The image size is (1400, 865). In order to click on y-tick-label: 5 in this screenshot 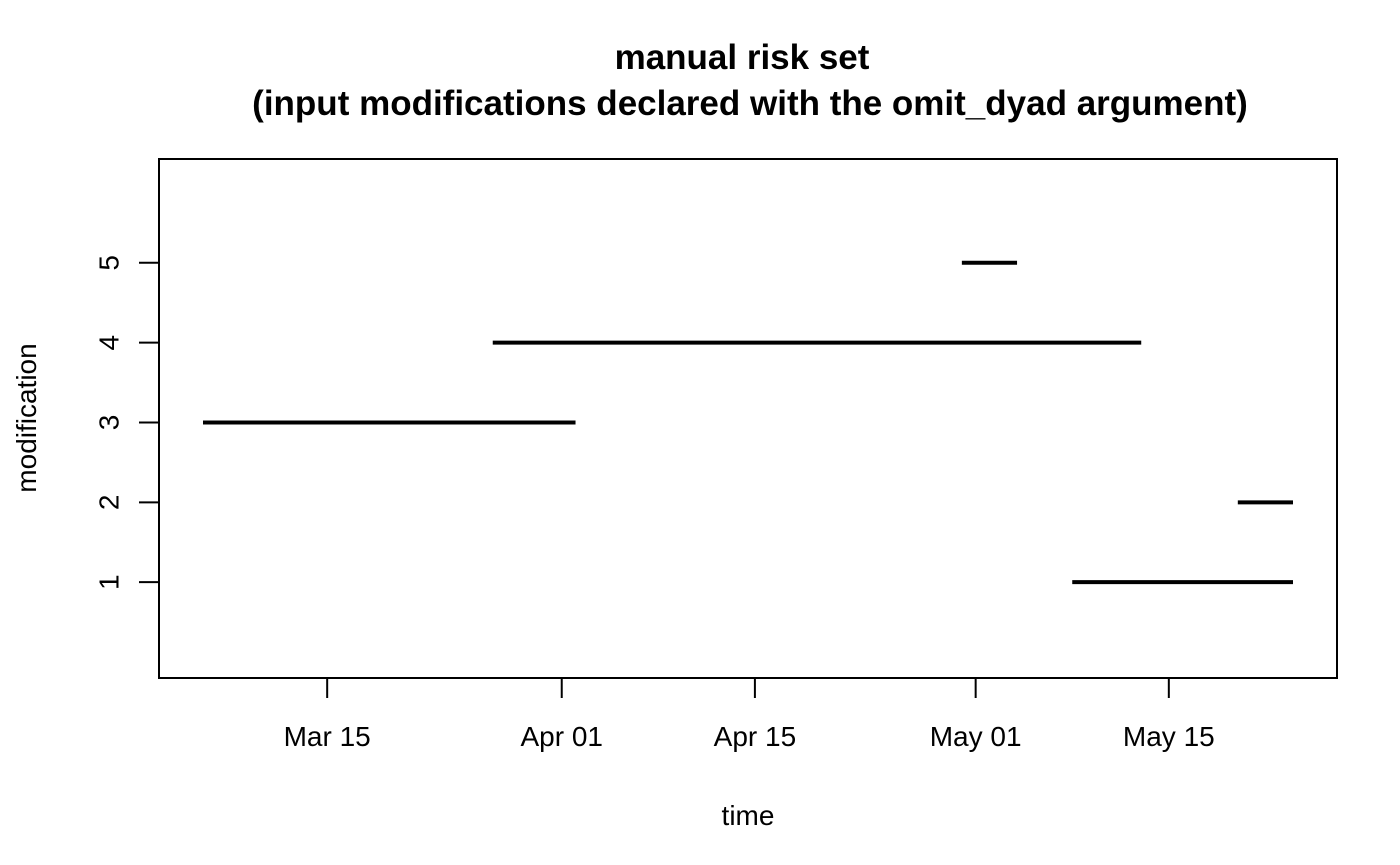, I will do `click(109, 263)`.